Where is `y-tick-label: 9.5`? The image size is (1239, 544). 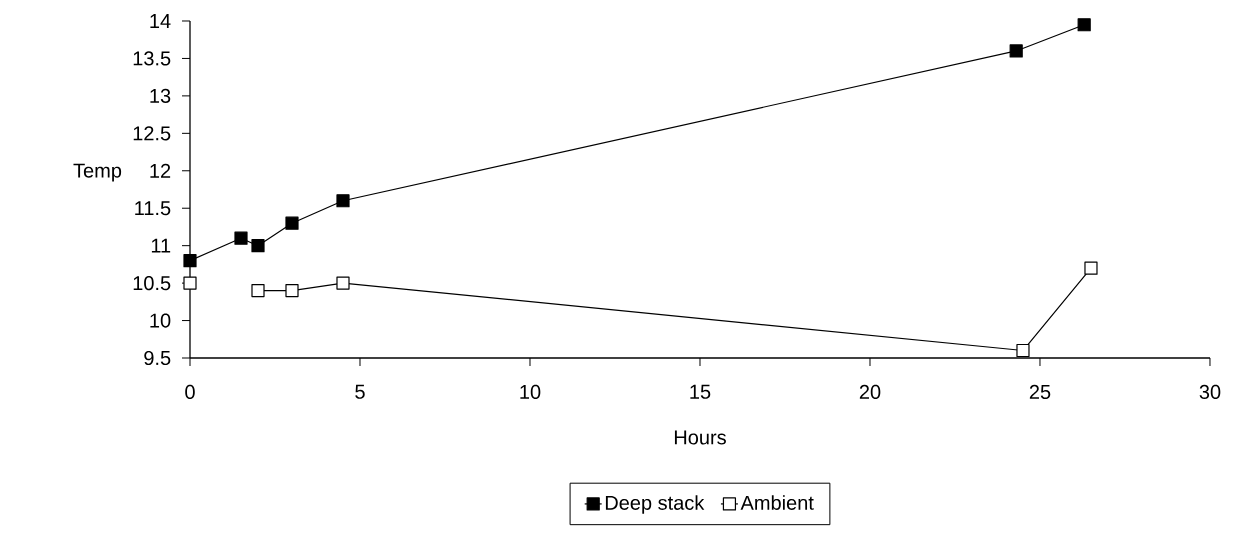 y-tick-label: 9.5 is located at coordinates (157, 358).